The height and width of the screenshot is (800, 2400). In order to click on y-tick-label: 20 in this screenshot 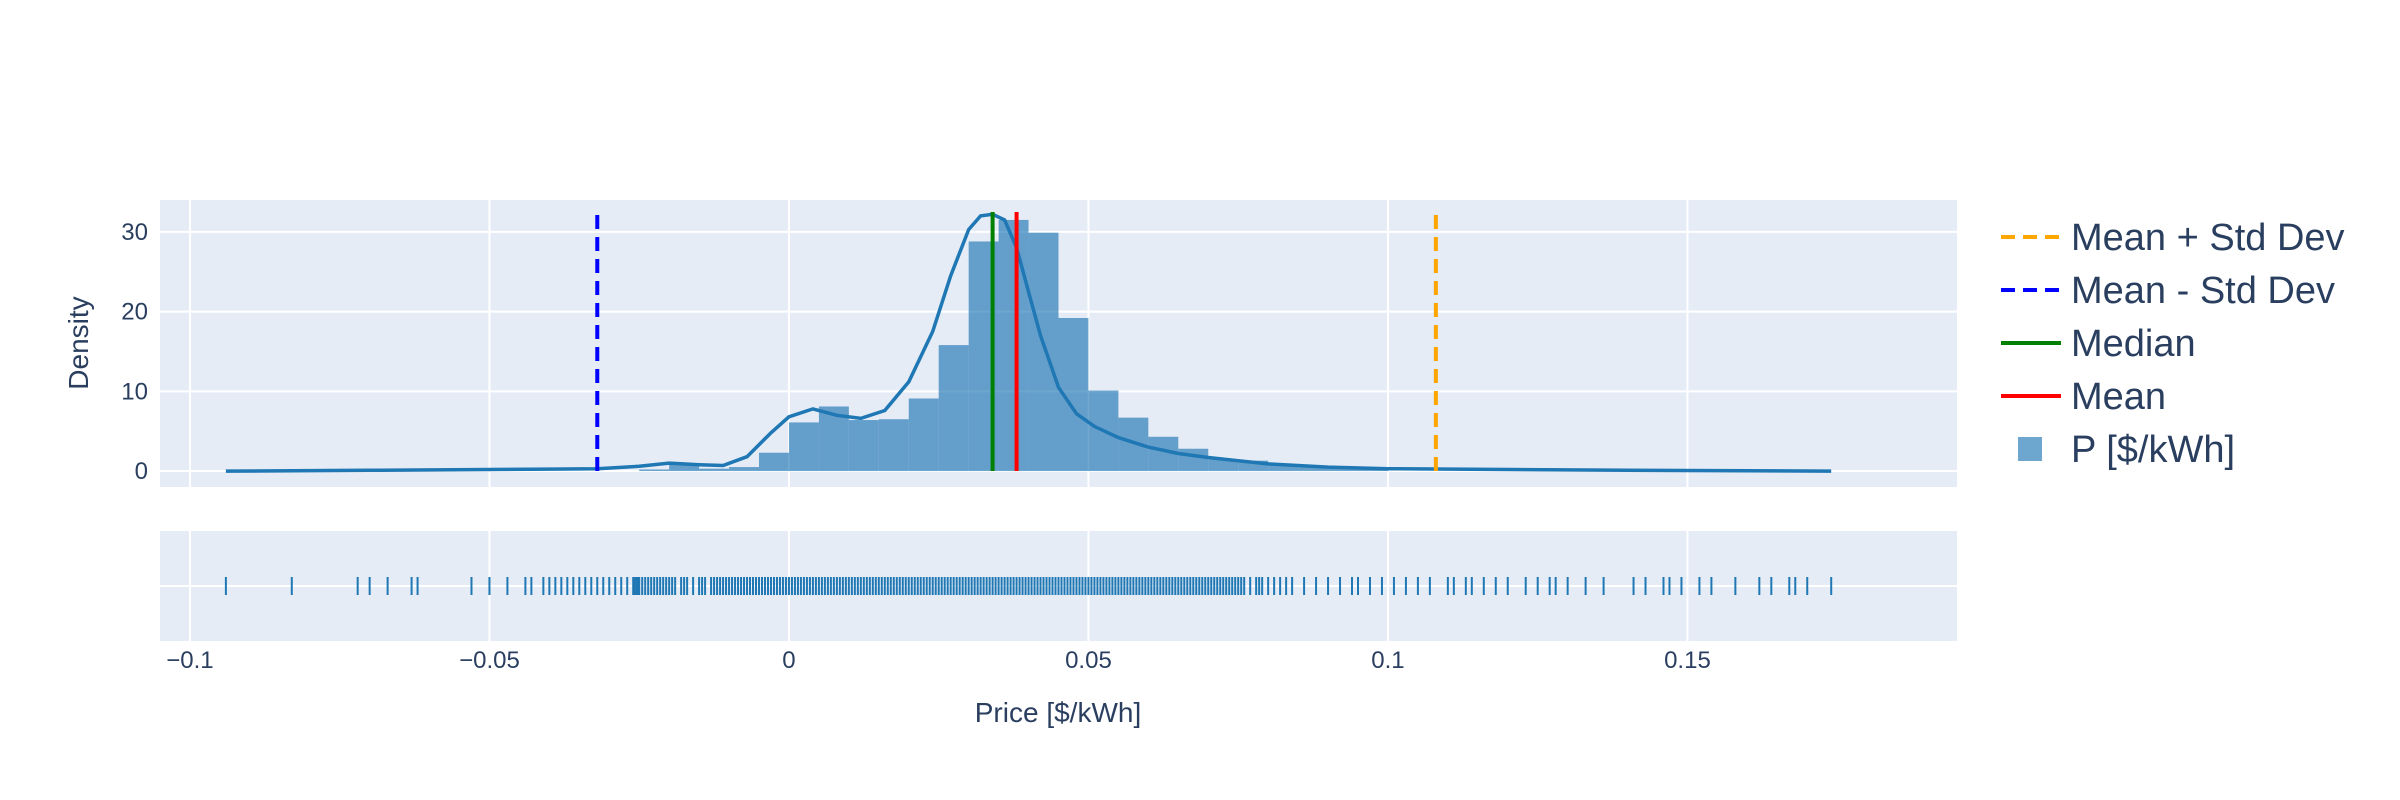, I will do `click(134, 312)`.